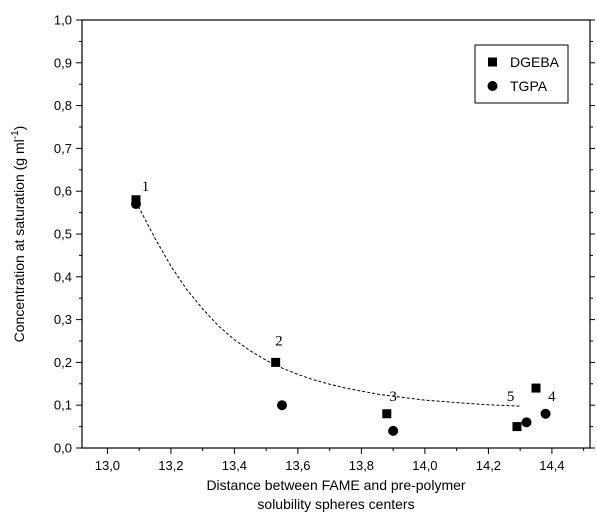 This screenshot has height=532, width=597. What do you see at coordinates (107, 465) in the screenshot?
I see `x-tick-label: 13,0` at bounding box center [107, 465].